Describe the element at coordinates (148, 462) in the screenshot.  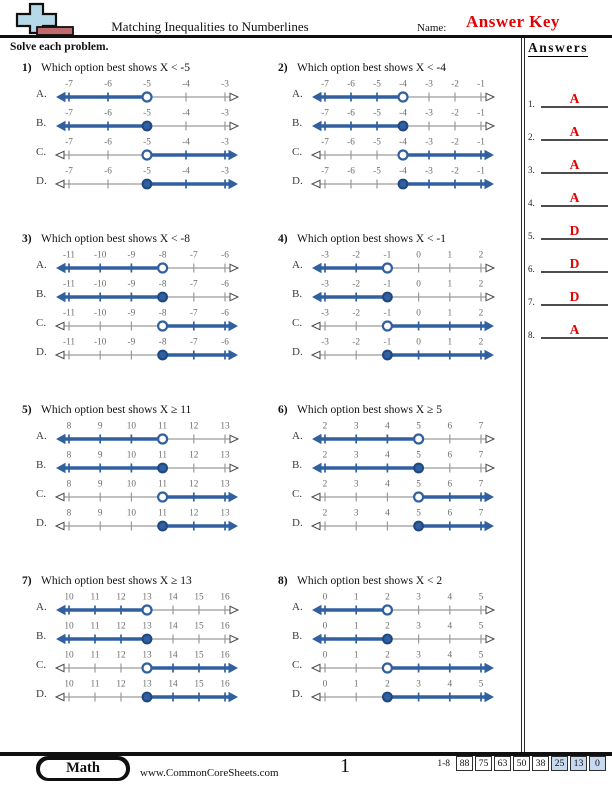
I see `numberline-option-b: 8 9 10 11 12 13` at that location.